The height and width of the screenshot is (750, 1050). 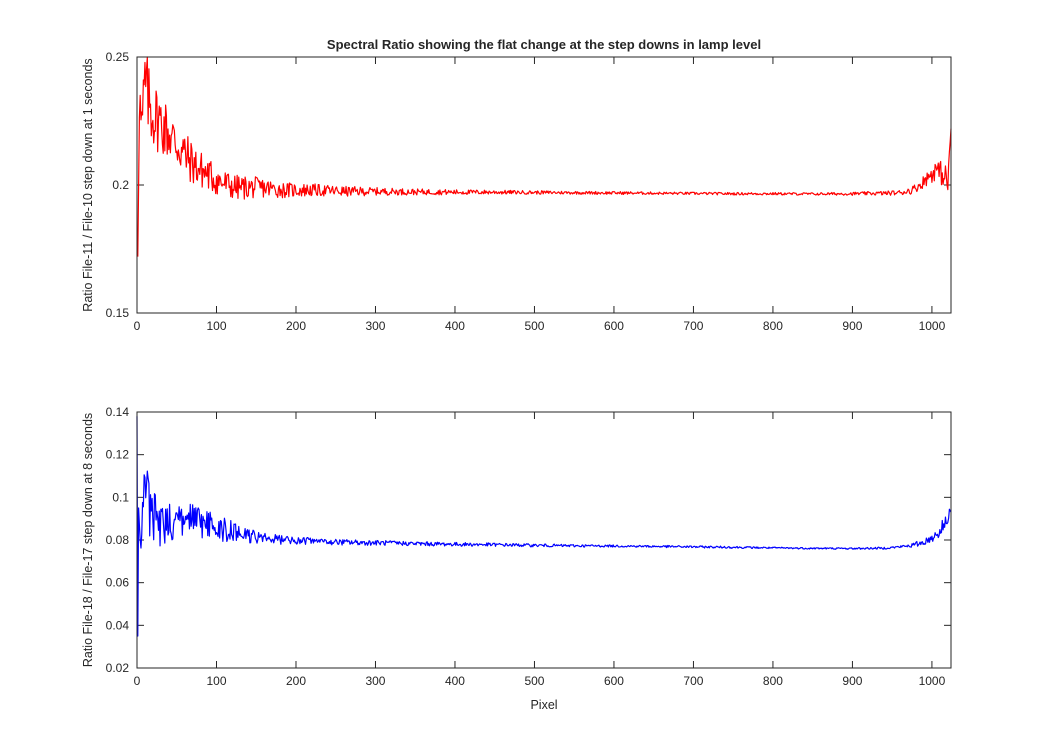 What do you see at coordinates (118, 57) in the screenshot?
I see `y-tick-label: 0.25` at bounding box center [118, 57].